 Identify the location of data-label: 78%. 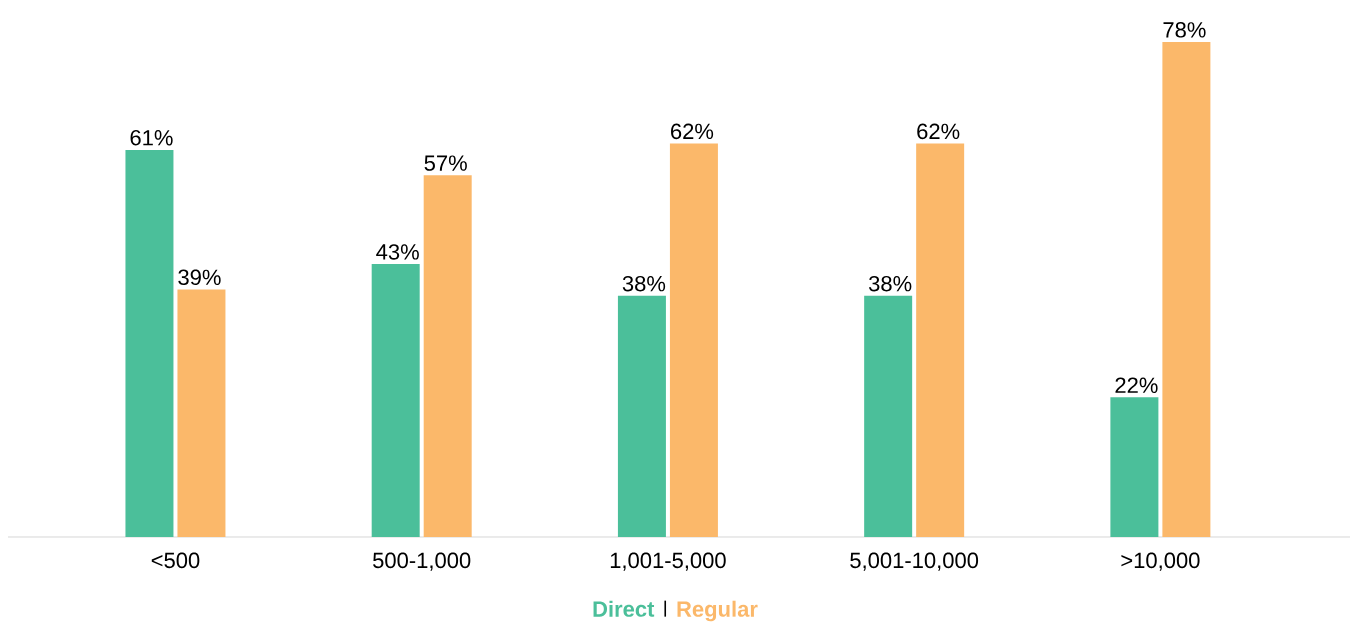
(1184, 30).